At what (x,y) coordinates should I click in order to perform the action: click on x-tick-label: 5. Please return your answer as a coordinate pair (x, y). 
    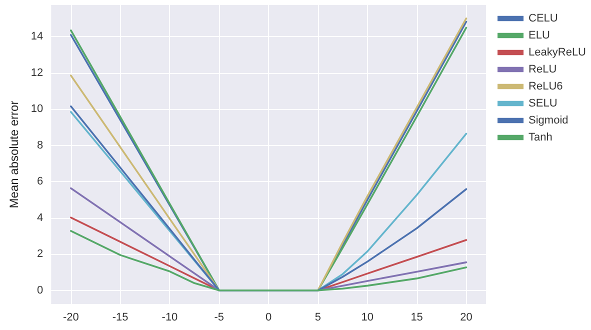
    Looking at the image, I should click on (318, 318).